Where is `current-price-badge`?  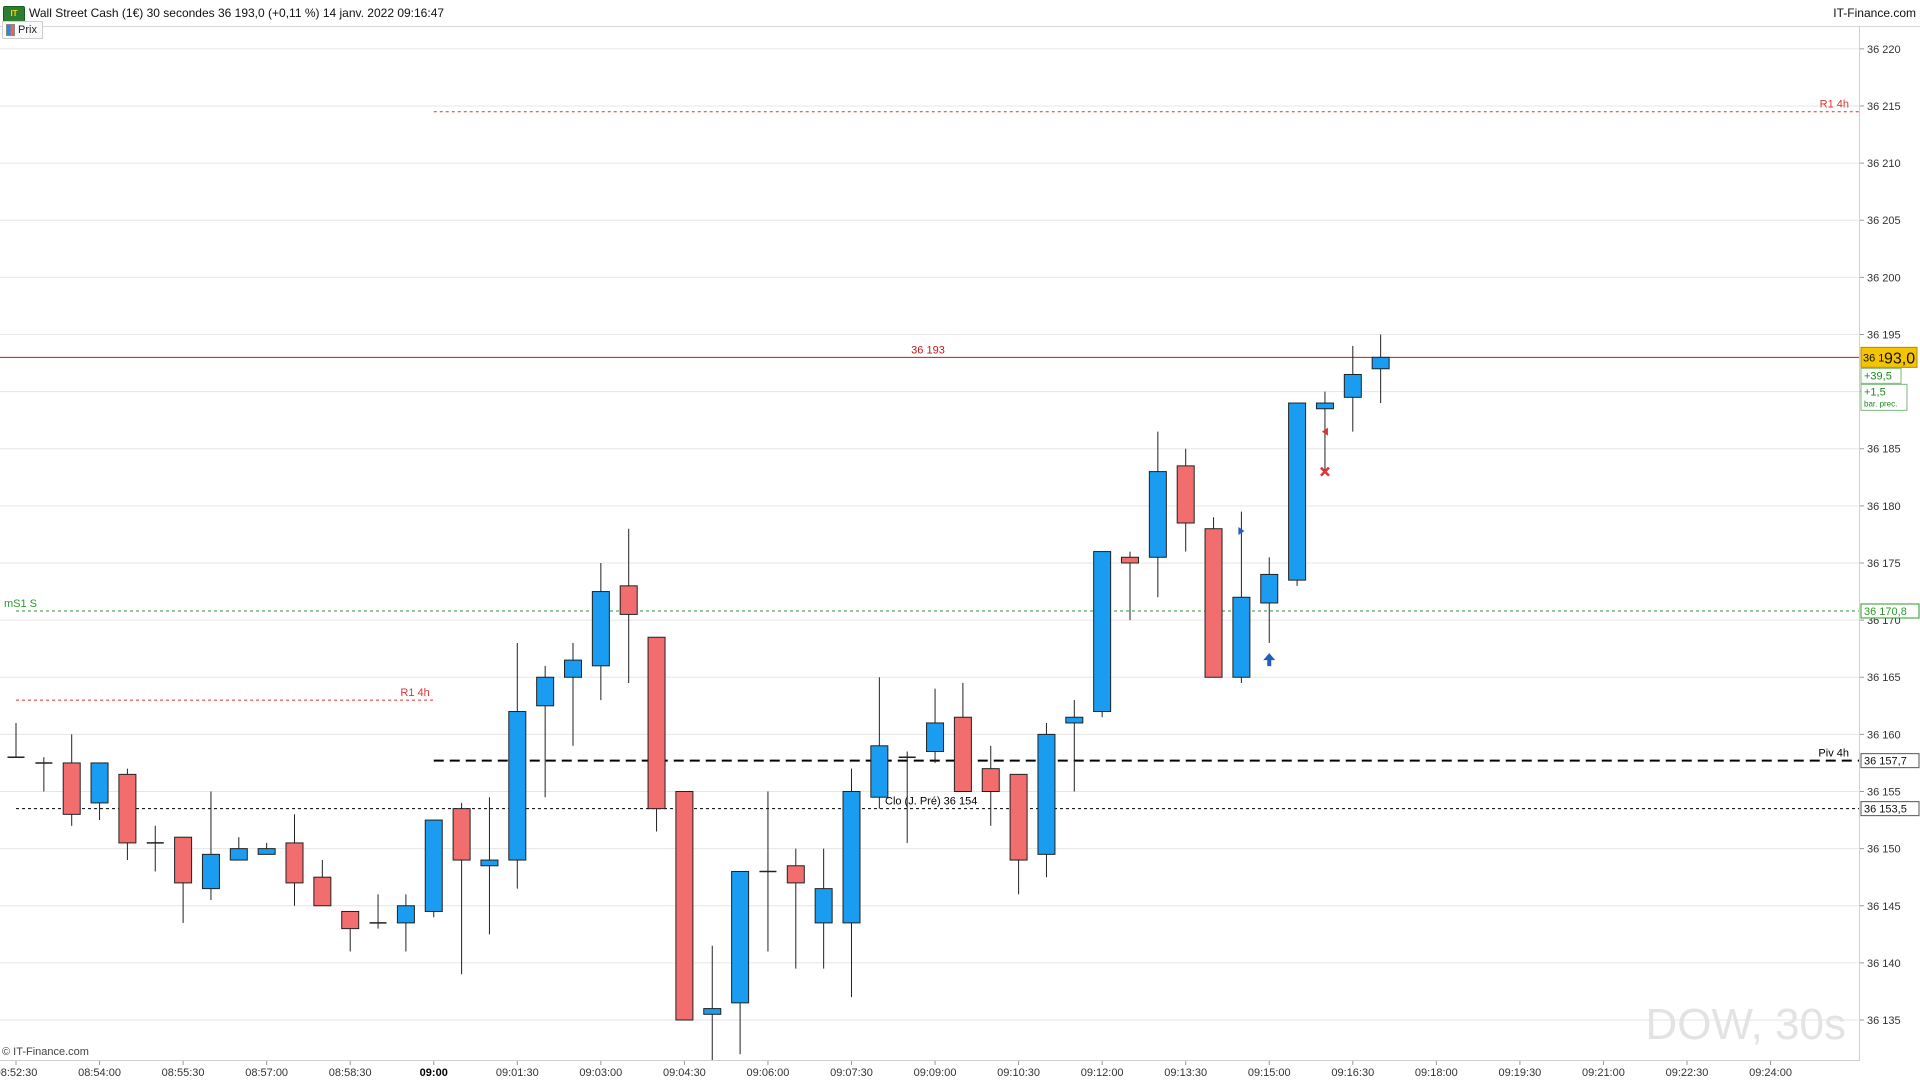 current-price-badge is located at coordinates (1889, 357).